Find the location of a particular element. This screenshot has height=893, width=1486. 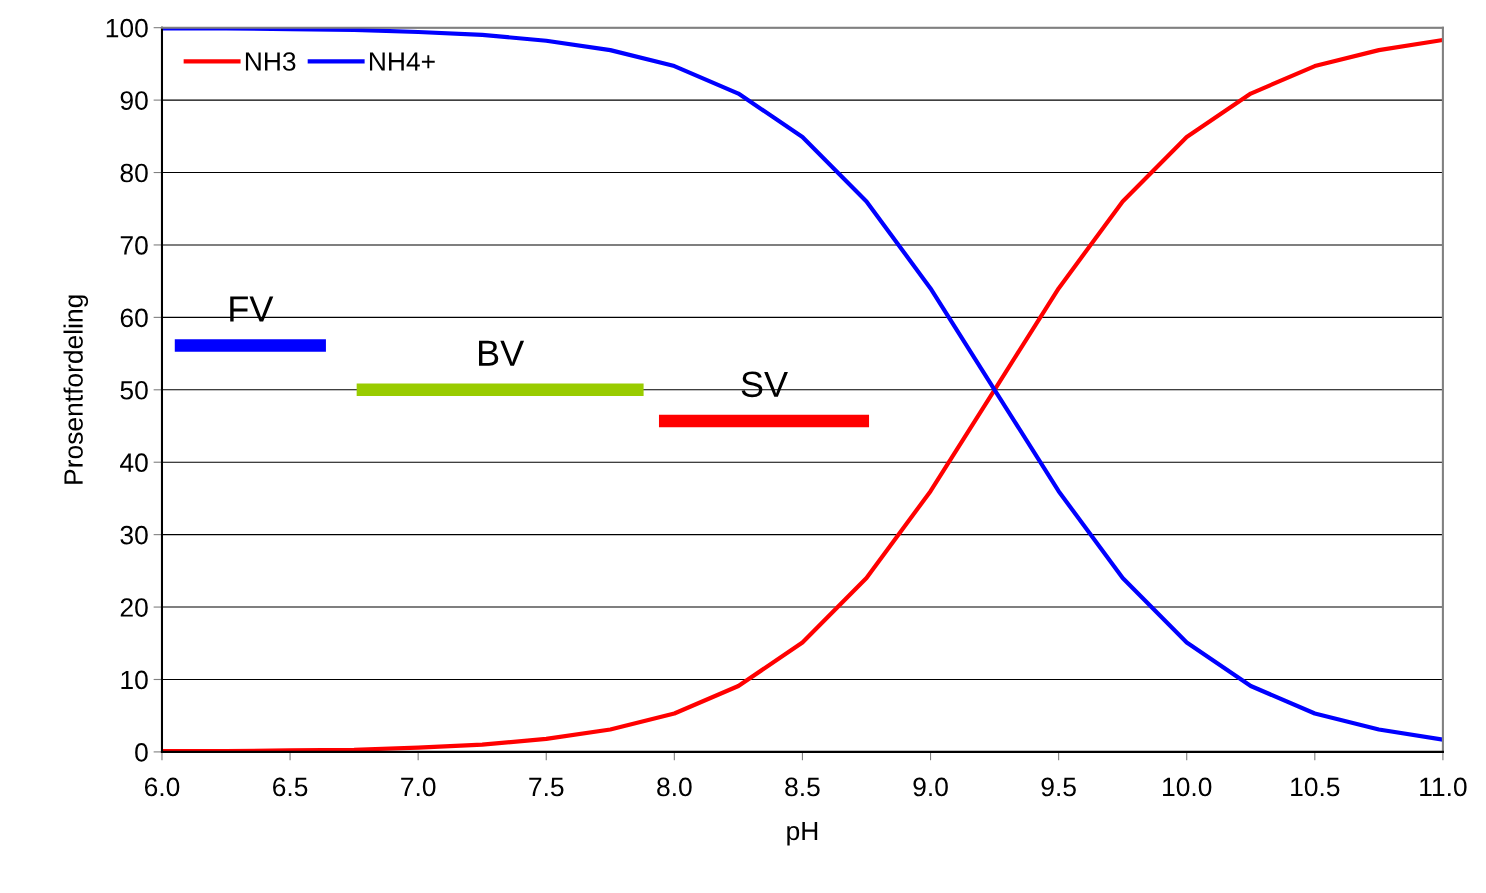

x-tick-label: 10.5 is located at coordinates (1315, 787).